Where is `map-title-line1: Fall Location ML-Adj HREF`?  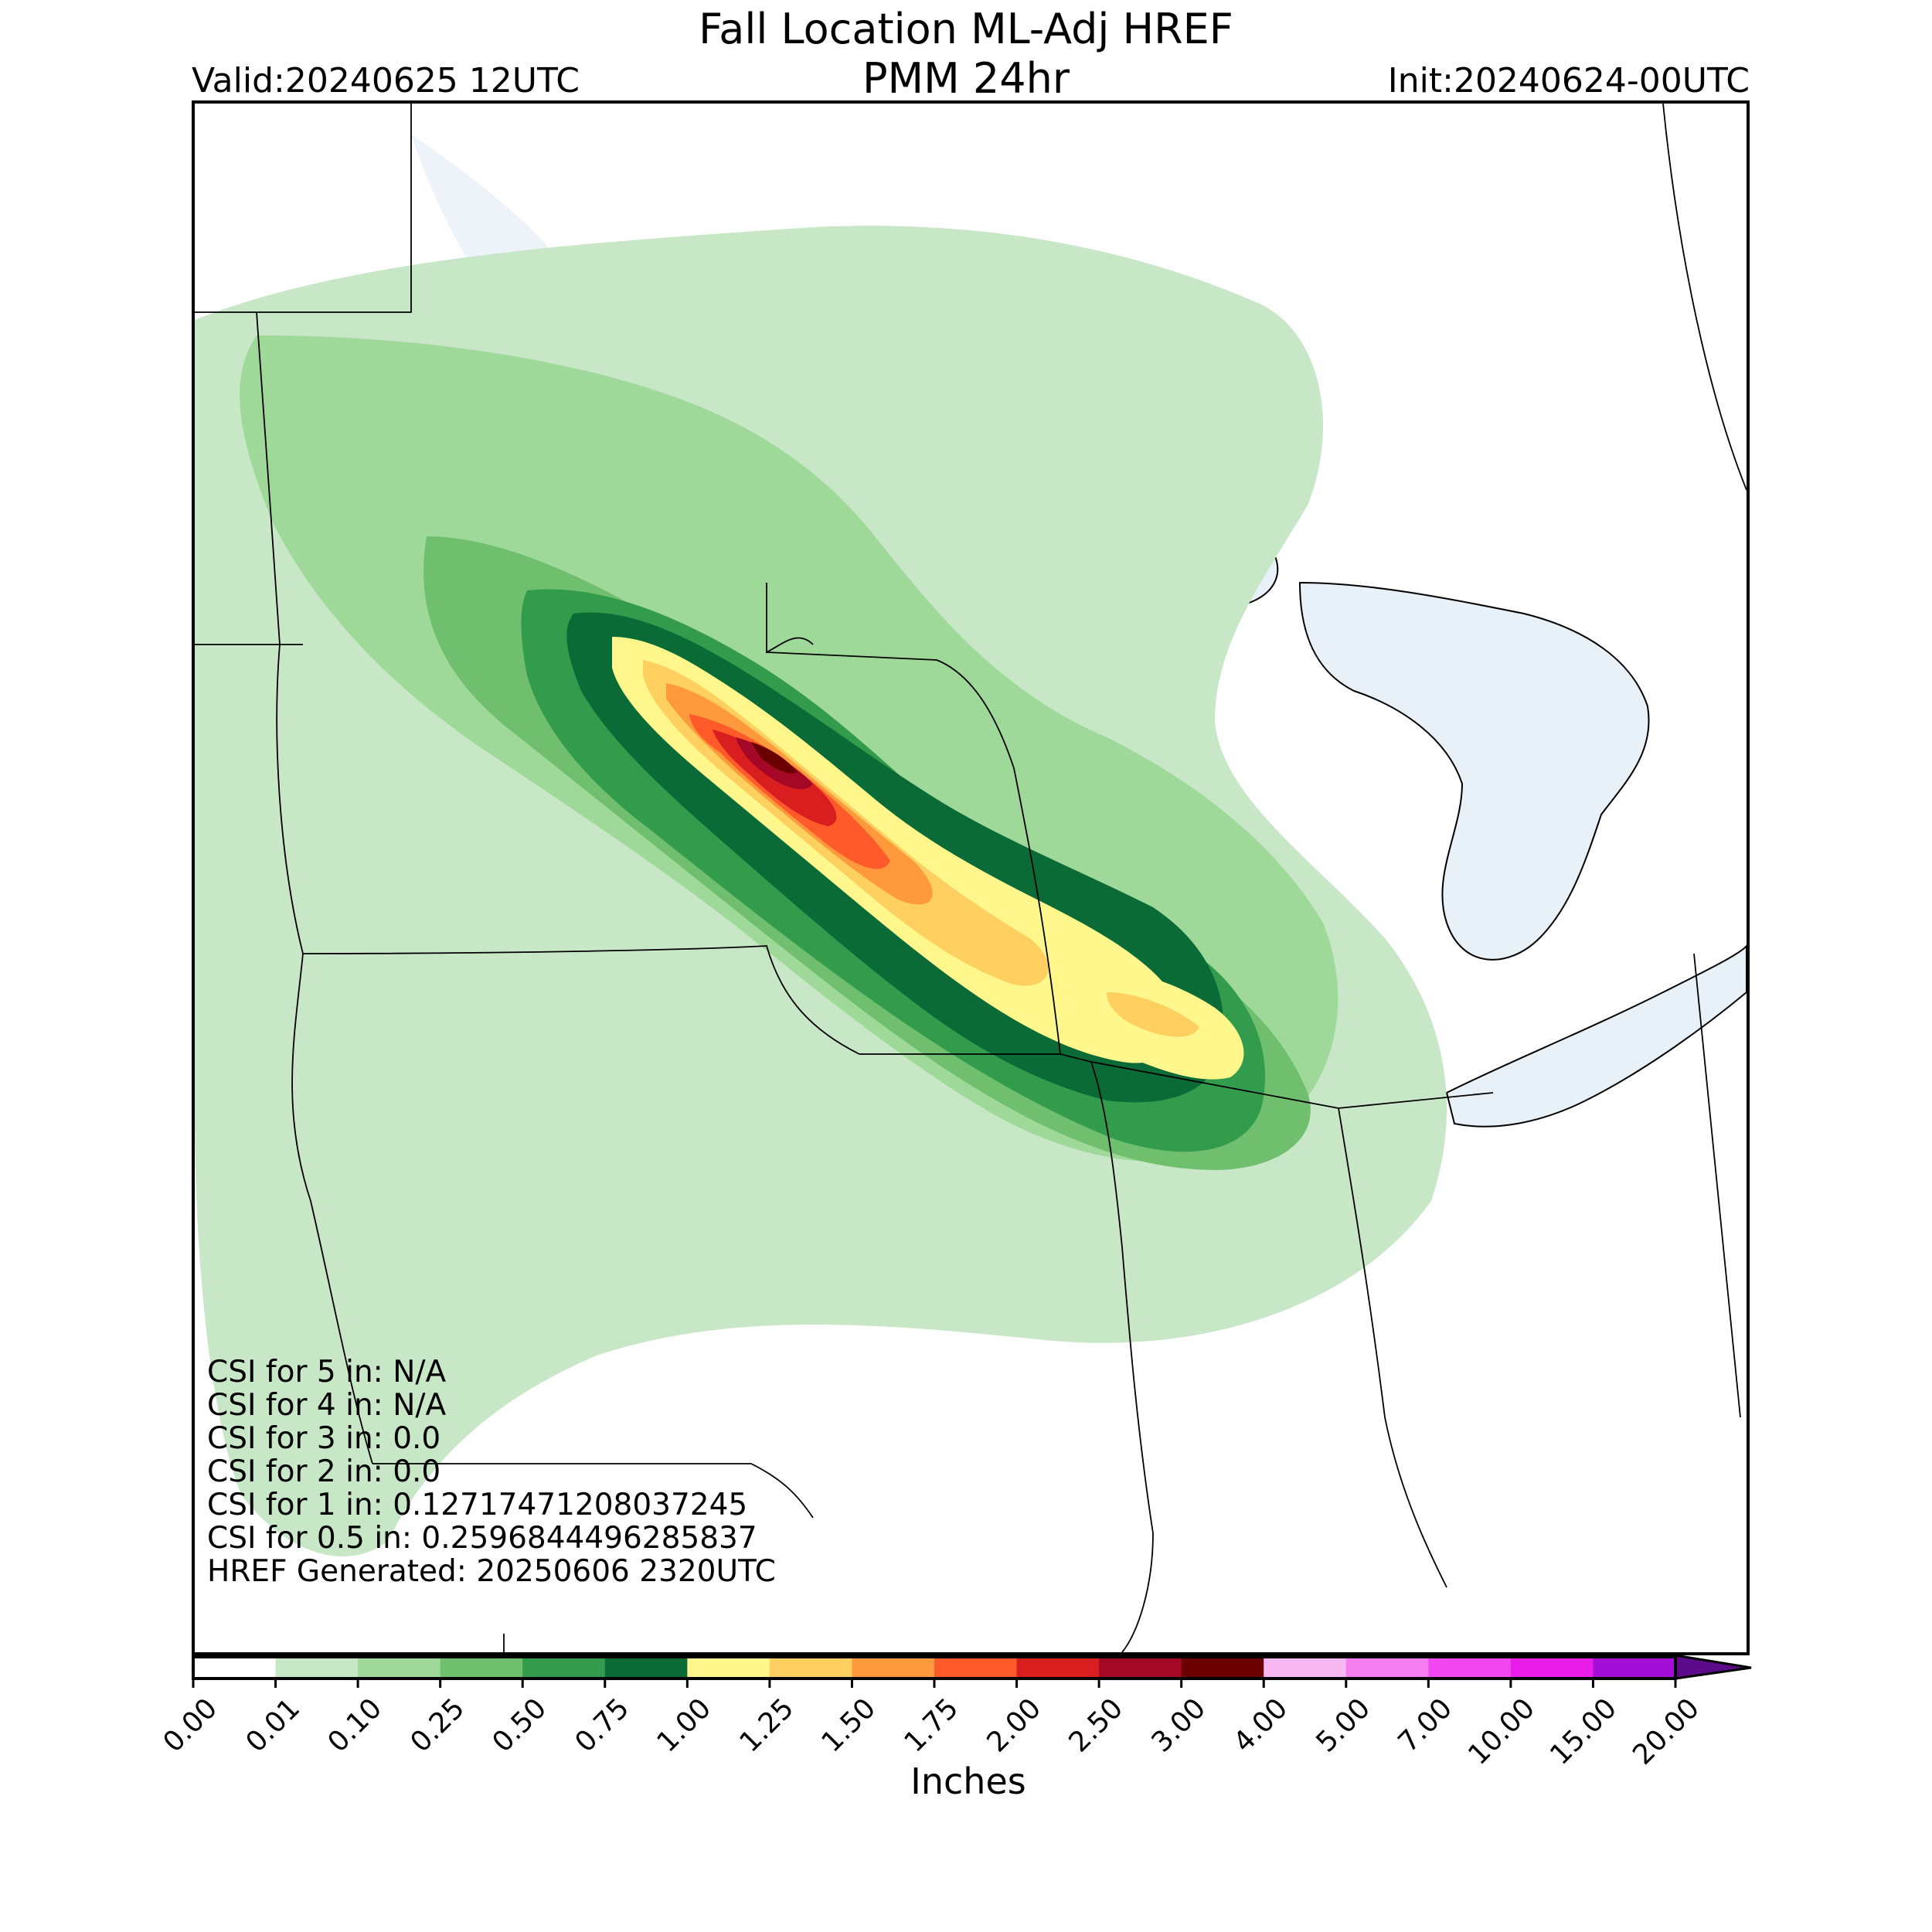
map-title-line1: Fall Location ML-Adj HREF is located at coordinates (966, 29).